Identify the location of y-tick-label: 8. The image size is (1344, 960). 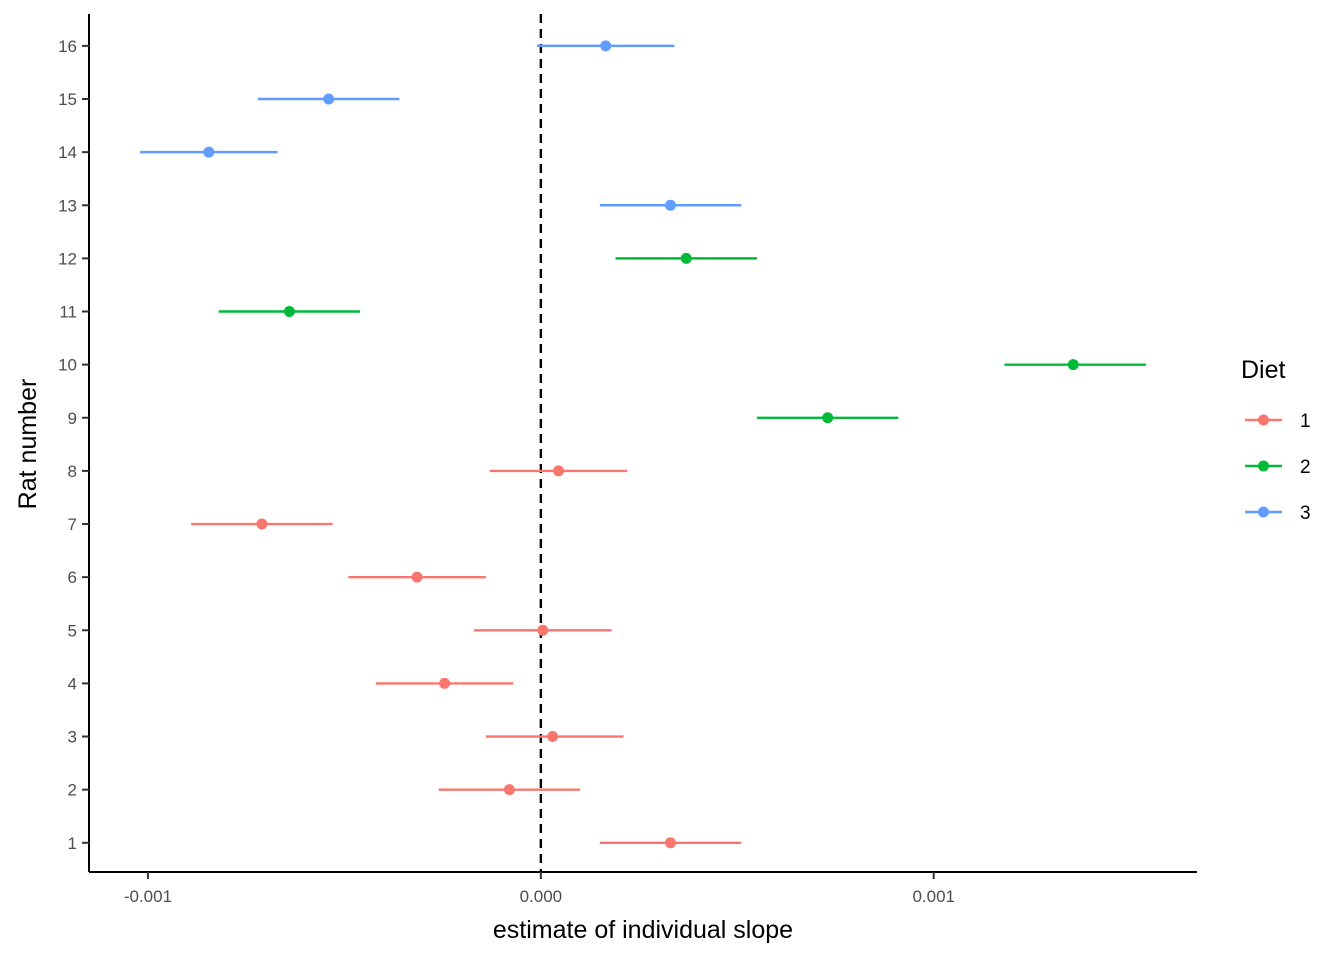
(72, 471).